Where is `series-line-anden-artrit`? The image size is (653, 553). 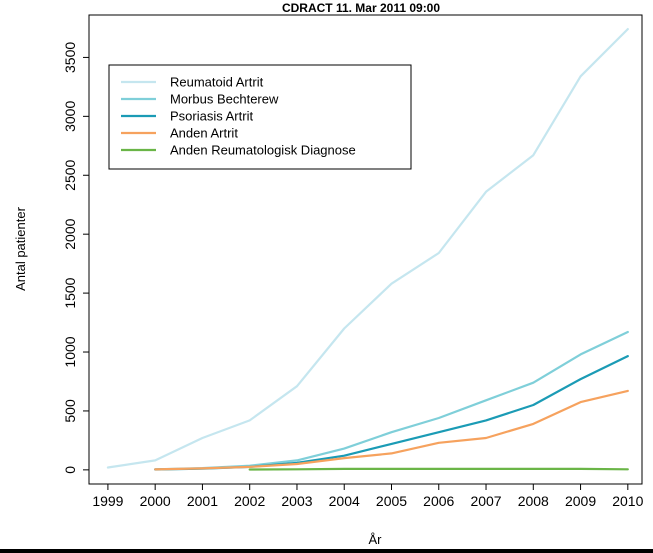
series-line-anden-artrit is located at coordinates (391, 430).